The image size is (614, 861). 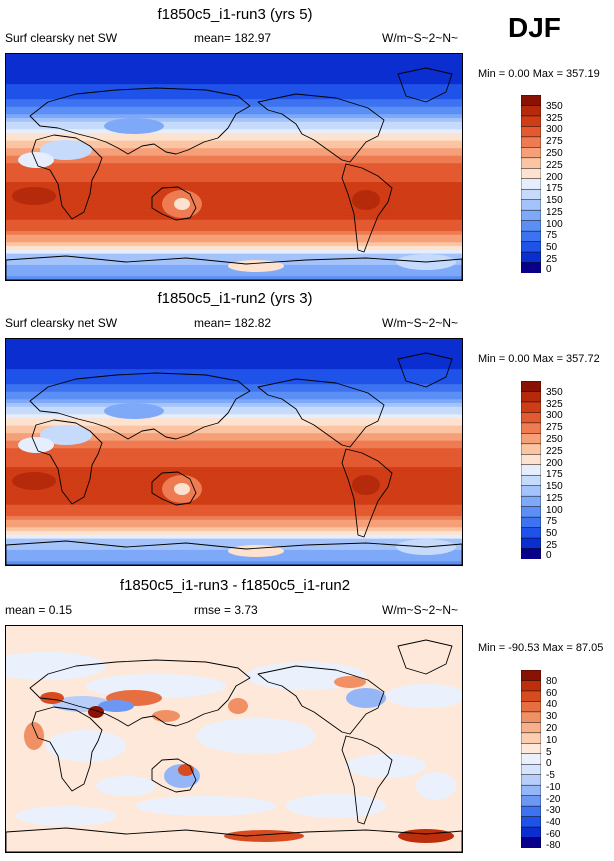 I want to click on cb3-tick: 5, so click(x=549, y=752).